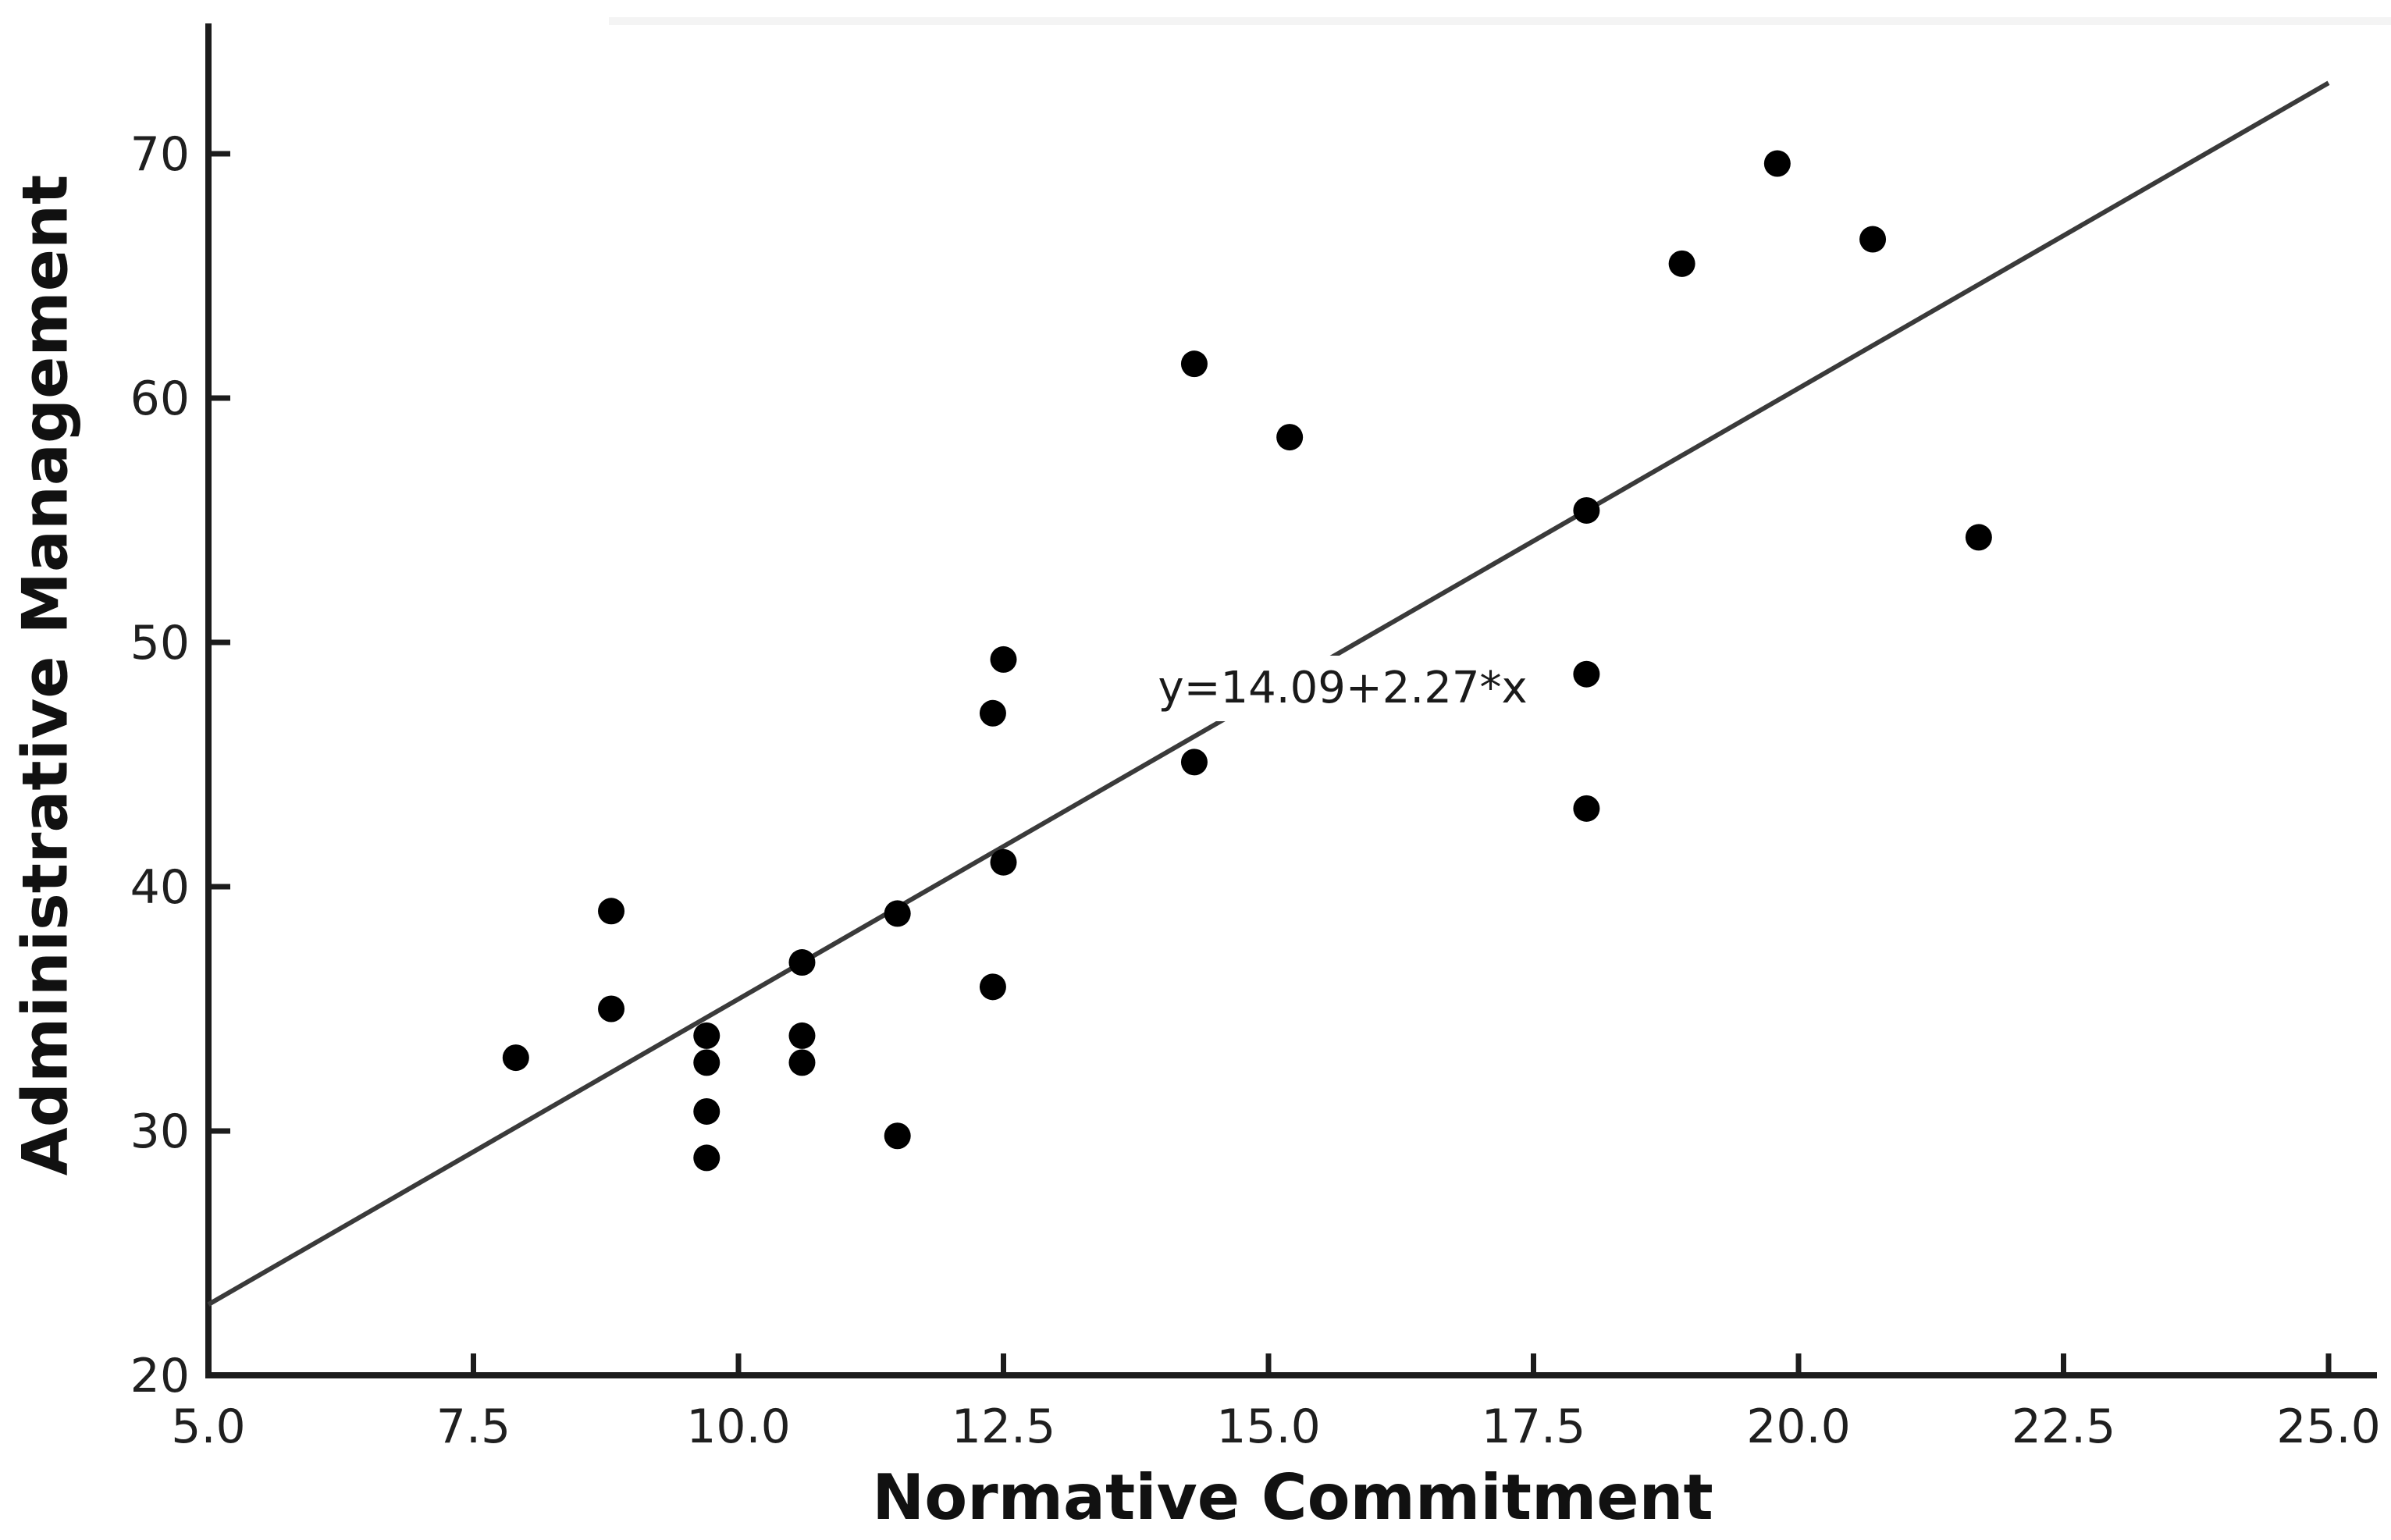 This screenshot has width=2391, height=1540. What do you see at coordinates (474, 1427) in the screenshot?
I see `x-tick-label: 7.5` at bounding box center [474, 1427].